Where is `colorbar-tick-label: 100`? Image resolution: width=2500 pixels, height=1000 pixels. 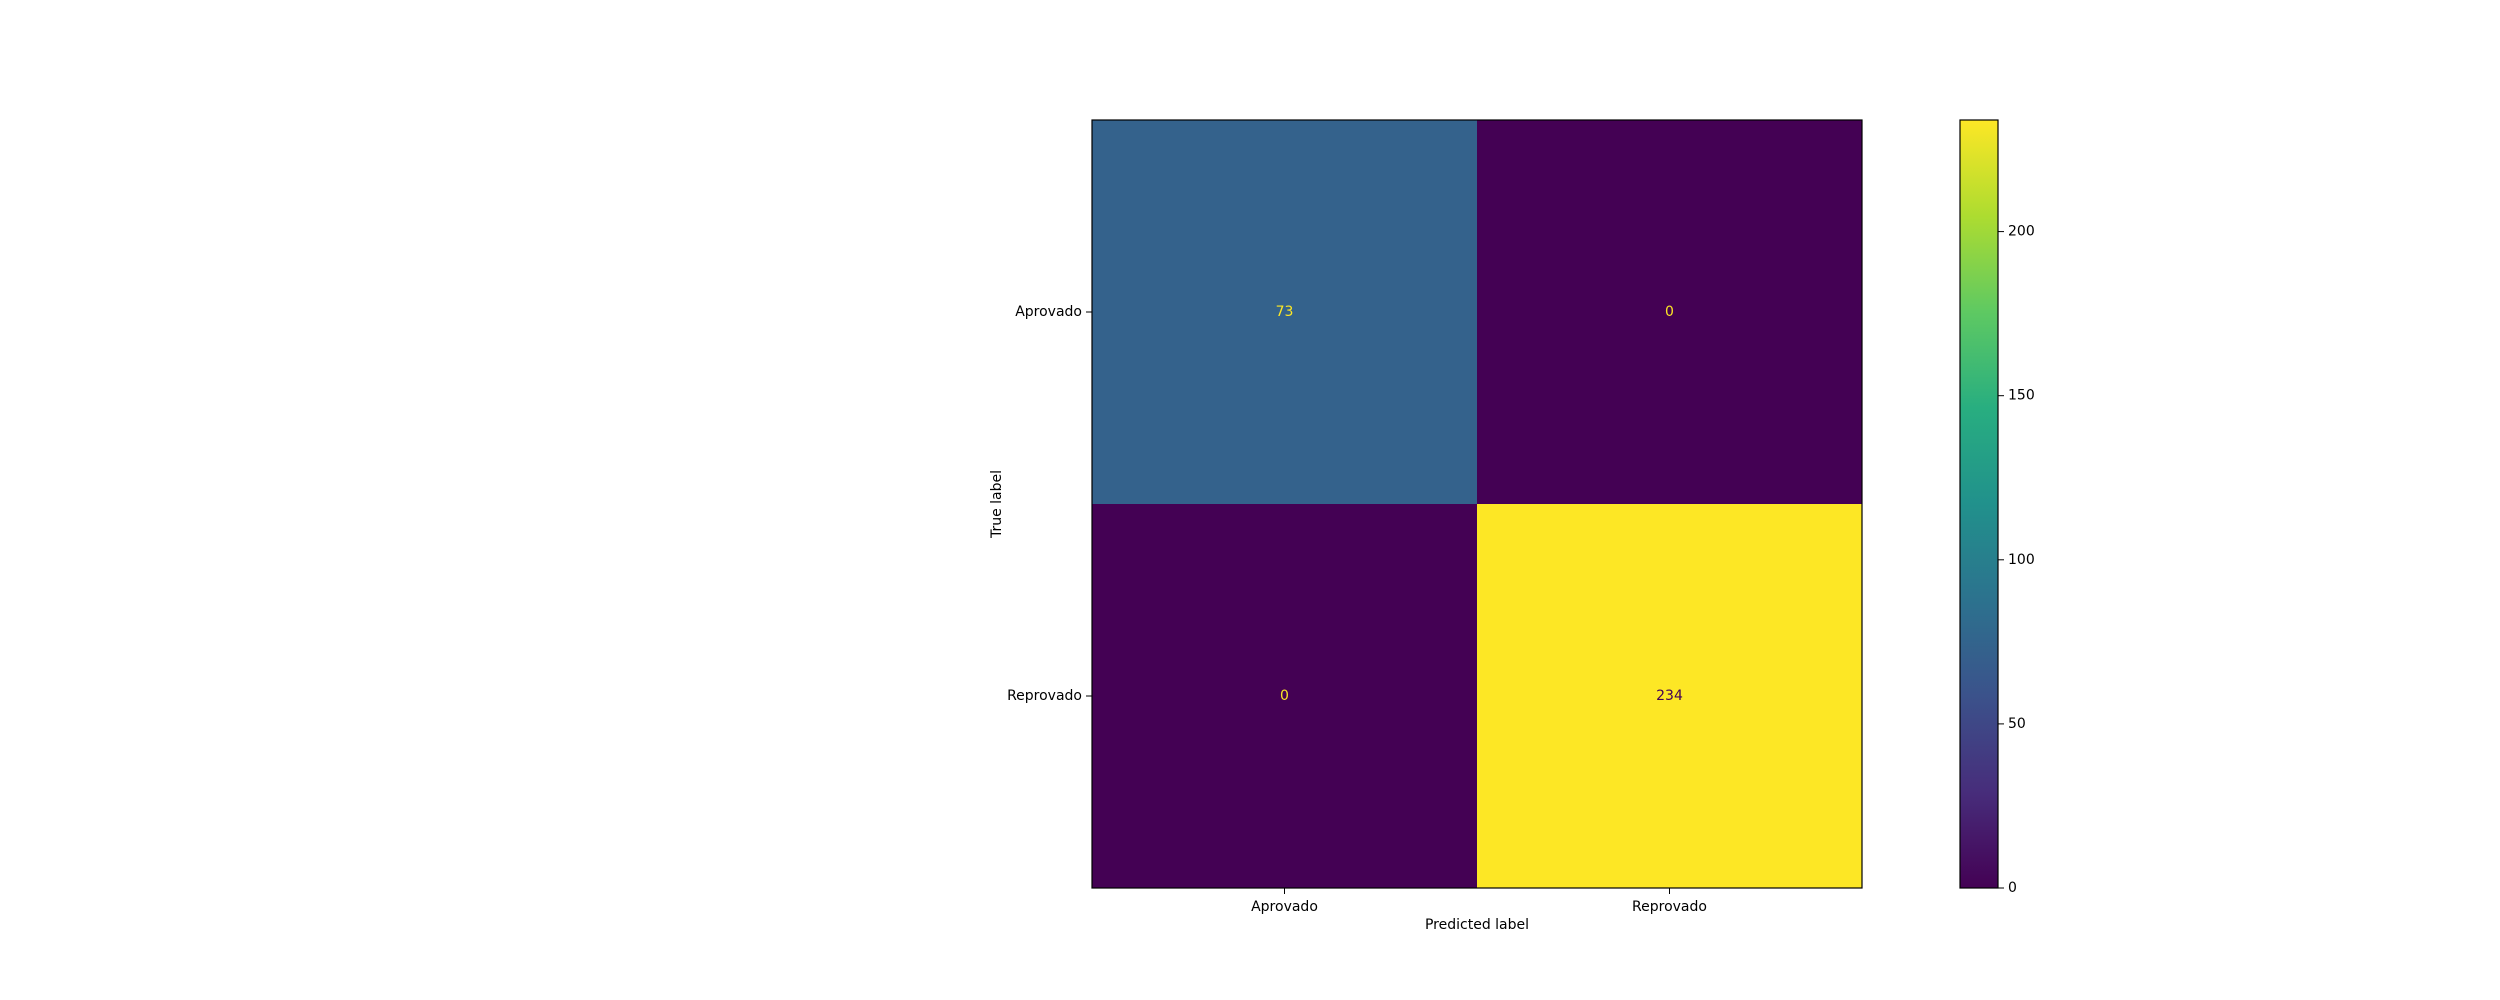 colorbar-tick-label: 100 is located at coordinates (2021, 560).